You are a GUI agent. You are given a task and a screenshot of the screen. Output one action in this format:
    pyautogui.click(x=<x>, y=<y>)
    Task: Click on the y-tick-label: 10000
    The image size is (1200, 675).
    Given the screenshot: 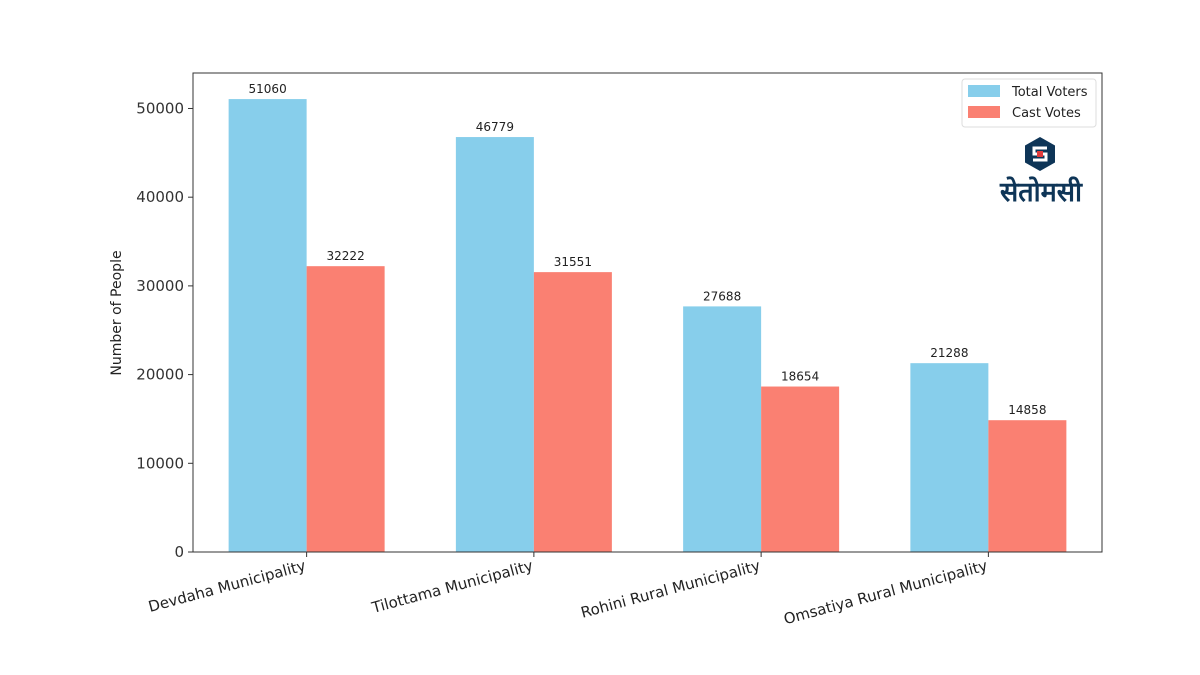 What is the action you would take?
    pyautogui.click(x=160, y=463)
    